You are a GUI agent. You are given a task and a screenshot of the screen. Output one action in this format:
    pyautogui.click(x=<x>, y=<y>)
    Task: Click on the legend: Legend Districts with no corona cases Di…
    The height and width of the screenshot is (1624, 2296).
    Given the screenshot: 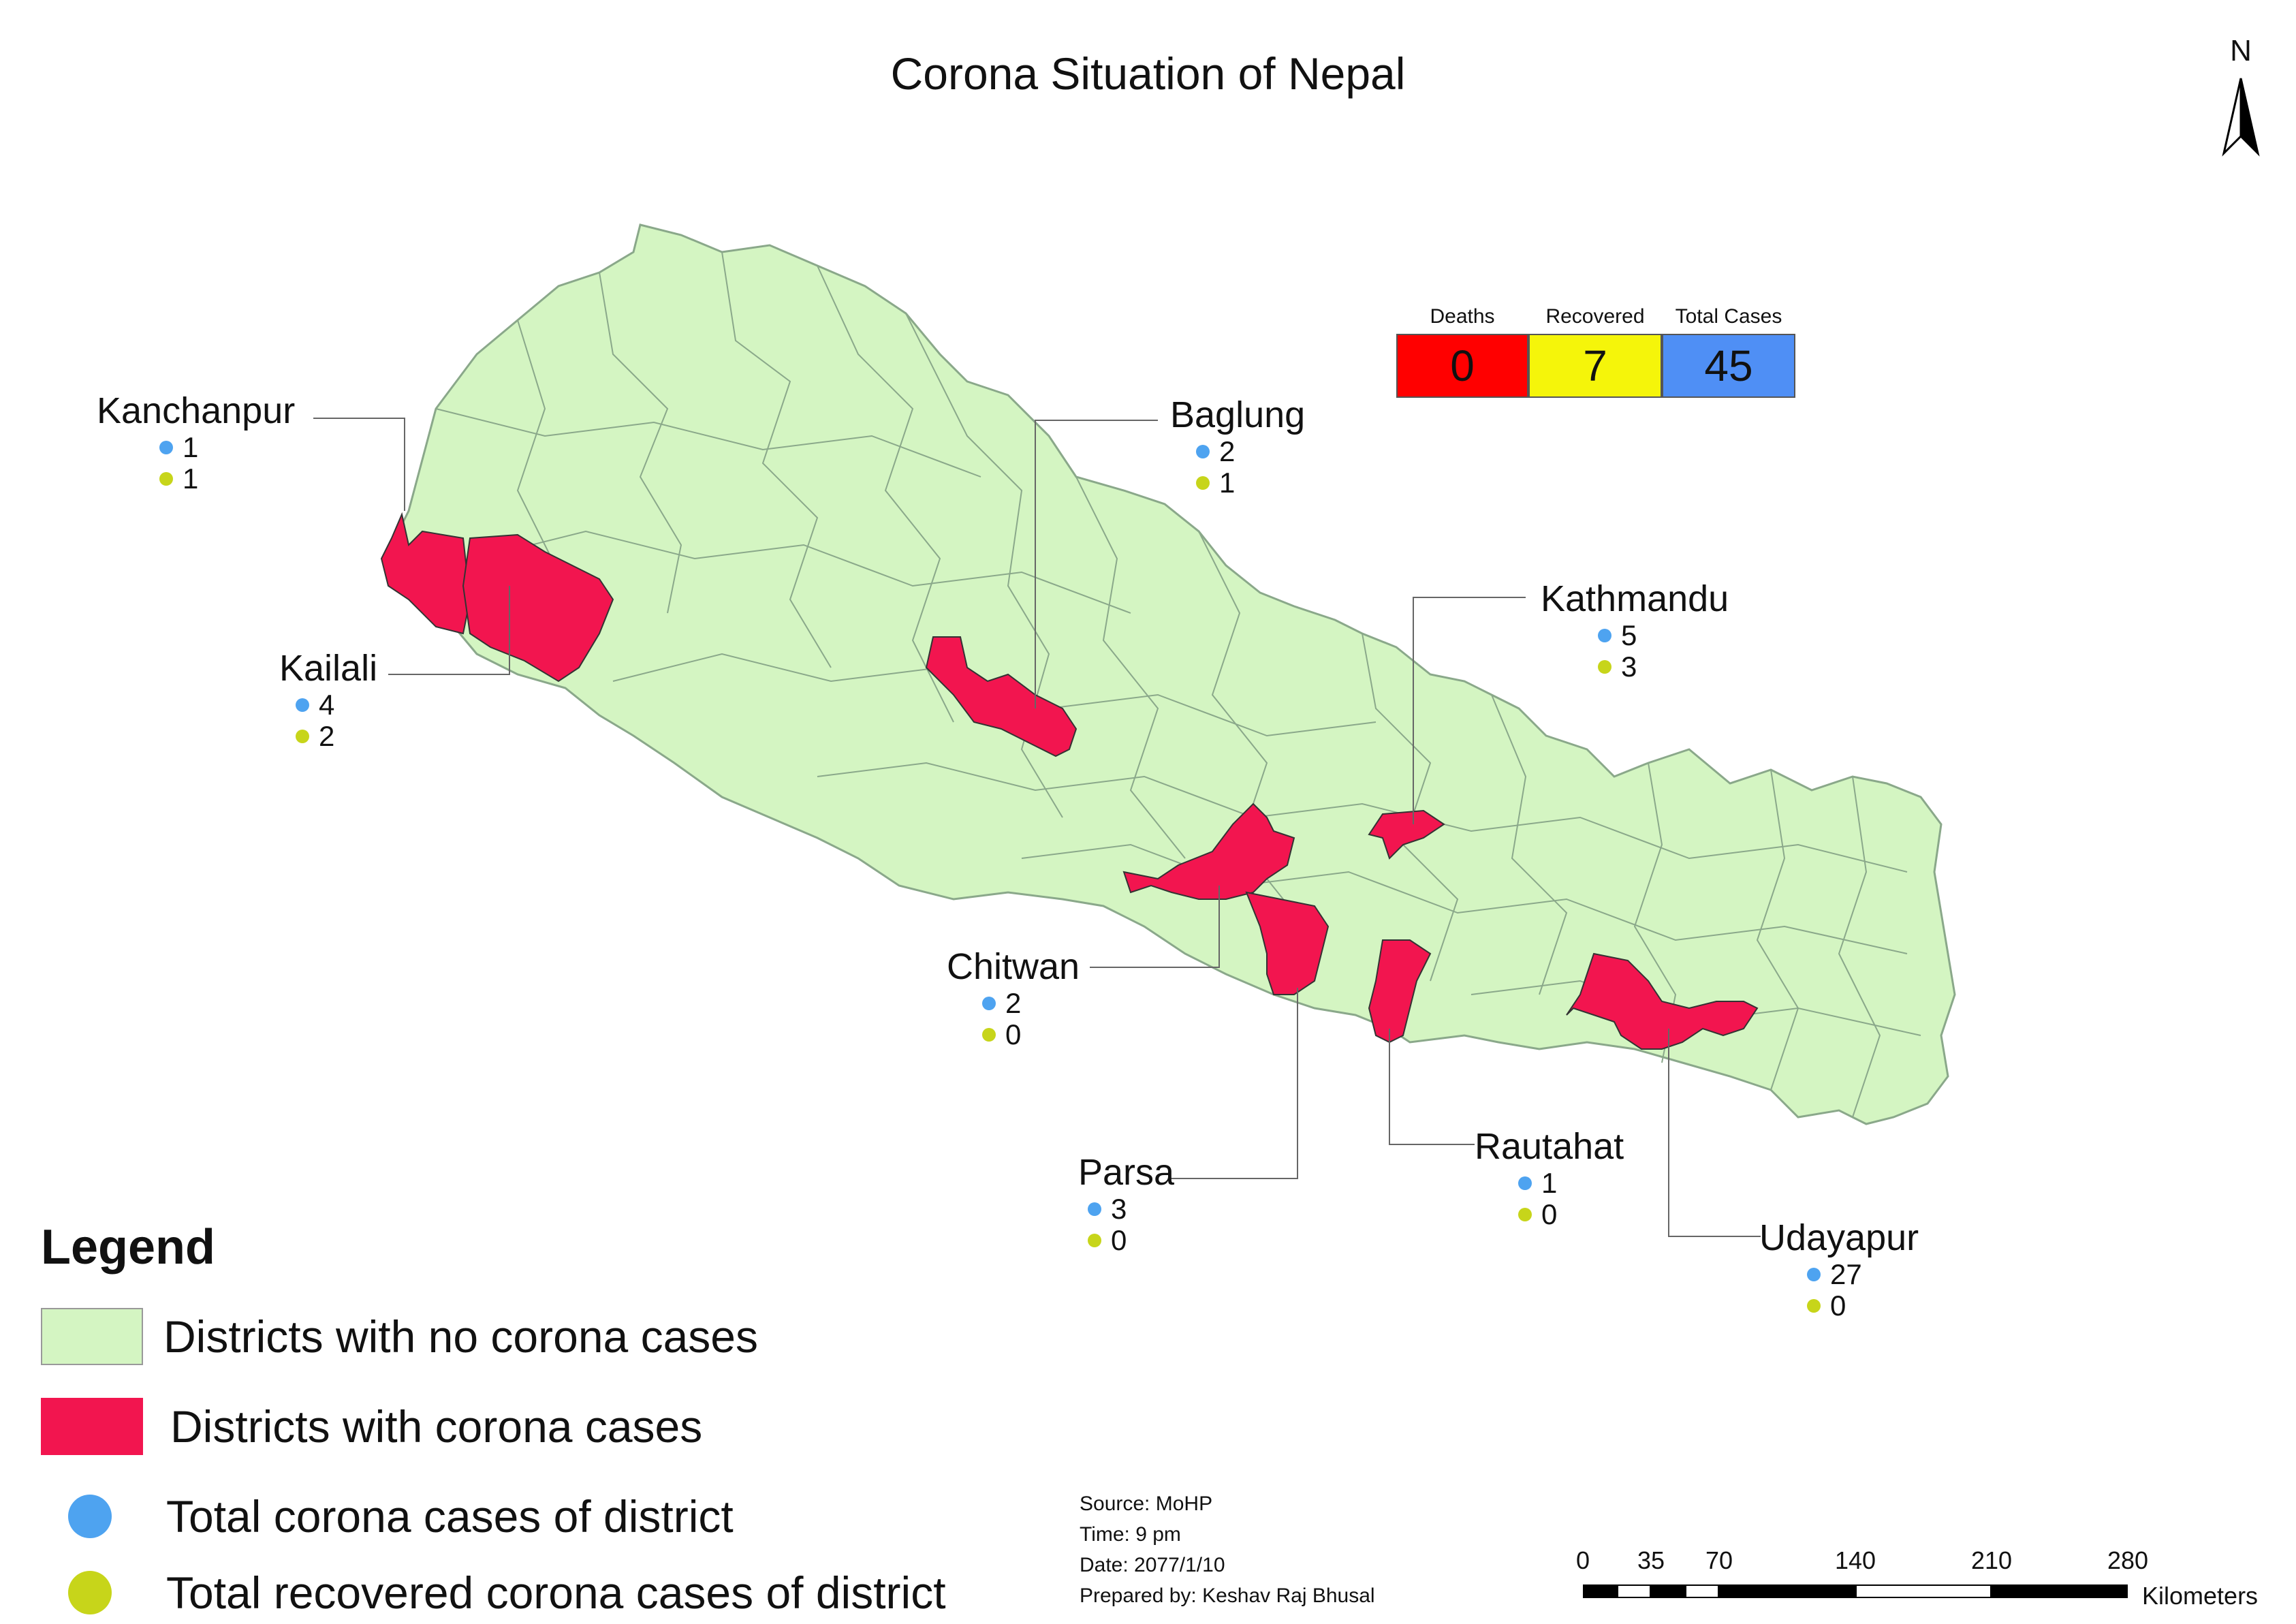 What is the action you would take?
    pyautogui.click(x=494, y=1418)
    